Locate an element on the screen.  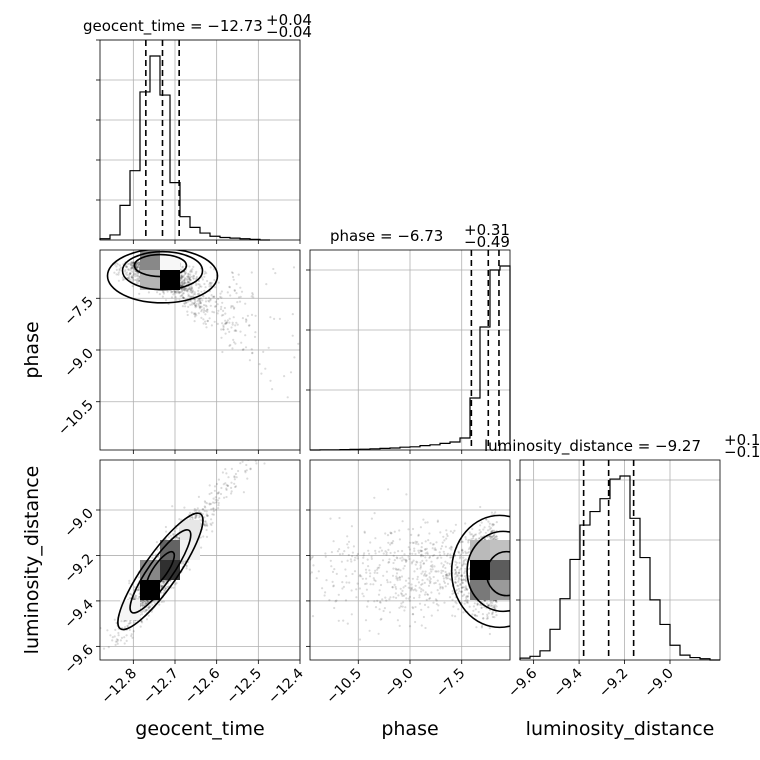
panel-phase-vs-geocent-time: −10.5−9.0−7.5 is located at coordinates (179, 351).